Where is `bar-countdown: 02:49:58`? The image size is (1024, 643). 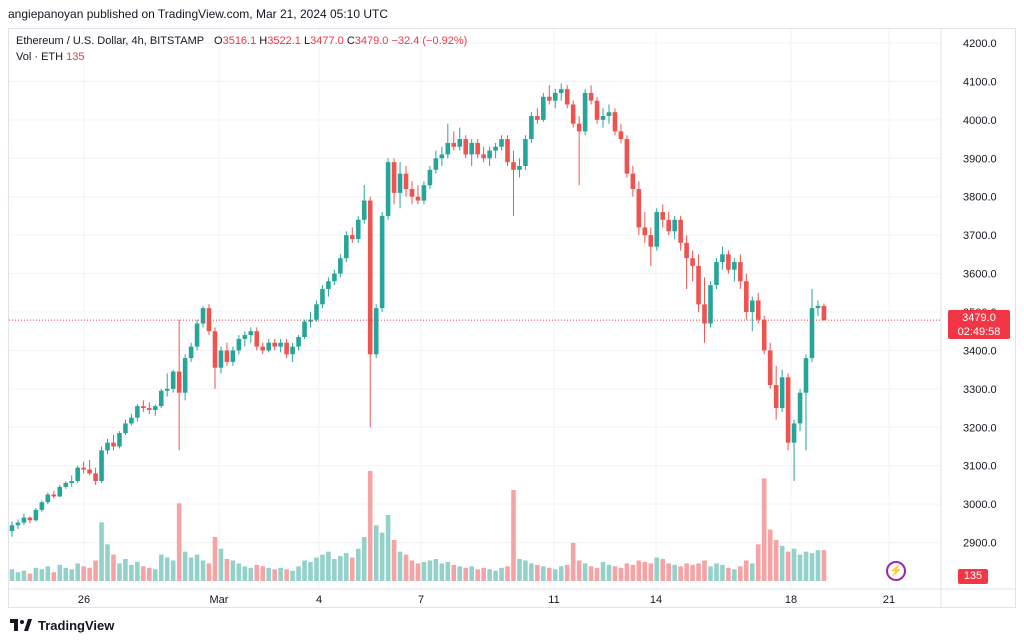 bar-countdown: 02:49:58 is located at coordinates (979, 332).